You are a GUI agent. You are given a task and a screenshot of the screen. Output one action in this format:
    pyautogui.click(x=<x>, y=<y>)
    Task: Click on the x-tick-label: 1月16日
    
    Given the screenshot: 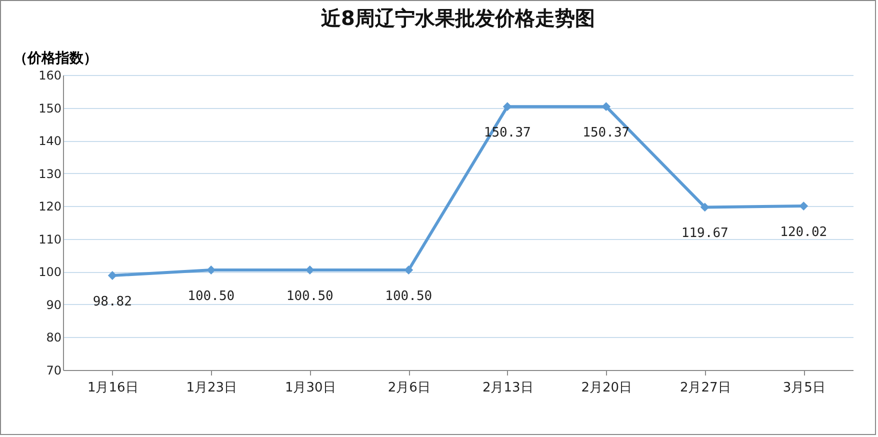 What is the action you would take?
    pyautogui.click(x=112, y=388)
    